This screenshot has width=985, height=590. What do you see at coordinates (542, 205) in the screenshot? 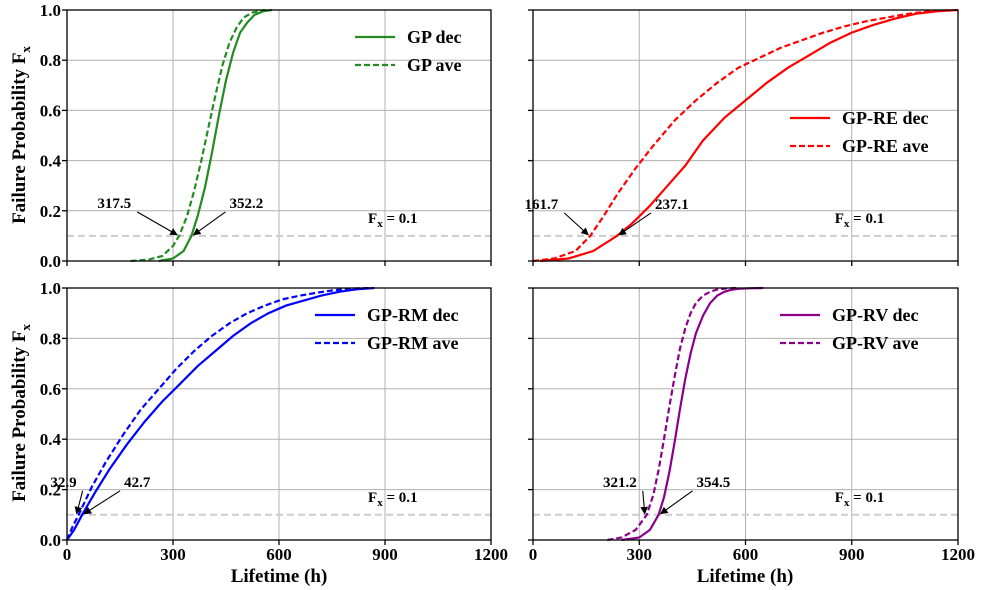
I see `annotation-label: 161.7` at bounding box center [542, 205].